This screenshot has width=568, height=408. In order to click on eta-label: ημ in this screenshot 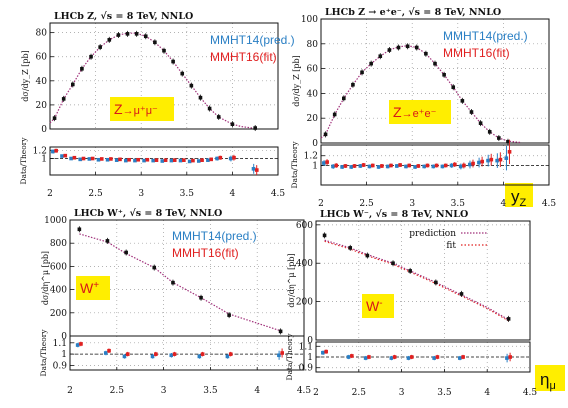, I will do `click(548, 381)`.